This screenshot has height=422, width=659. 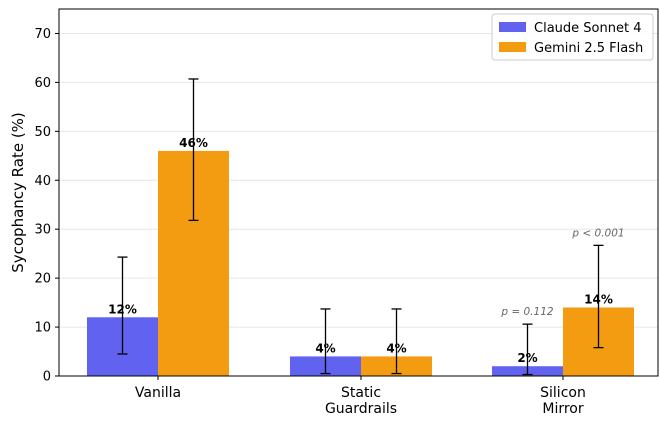 I want to click on x-tick-label-line: Vanilla, so click(x=158, y=393).